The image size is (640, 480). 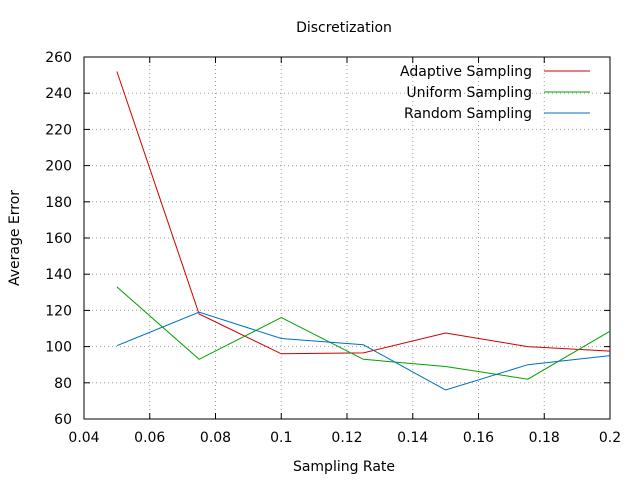 What do you see at coordinates (15, 238) in the screenshot?
I see `y-axis-title: Average Error` at bounding box center [15, 238].